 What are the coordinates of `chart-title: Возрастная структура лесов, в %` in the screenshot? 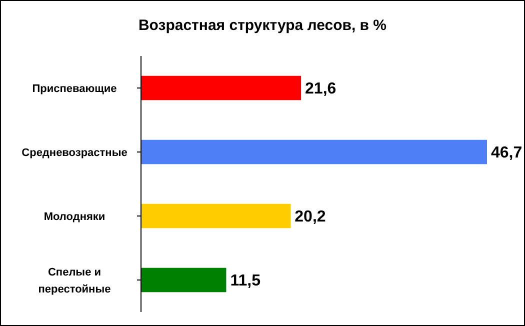 It's located at (262, 25).